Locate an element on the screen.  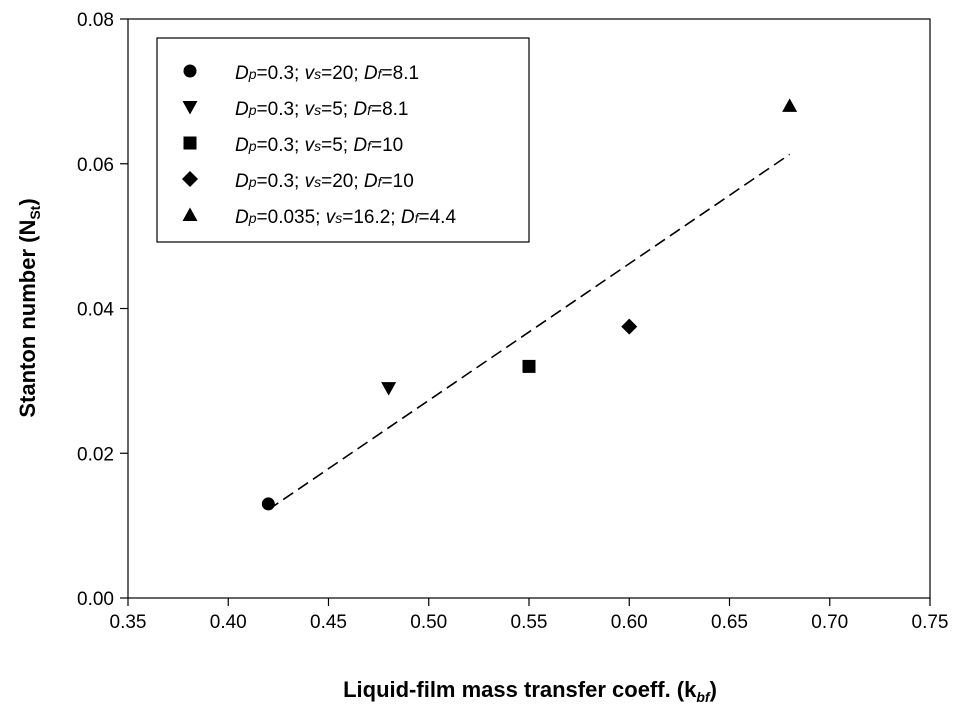
y-tick-label: 0.04 is located at coordinates (95, 310).